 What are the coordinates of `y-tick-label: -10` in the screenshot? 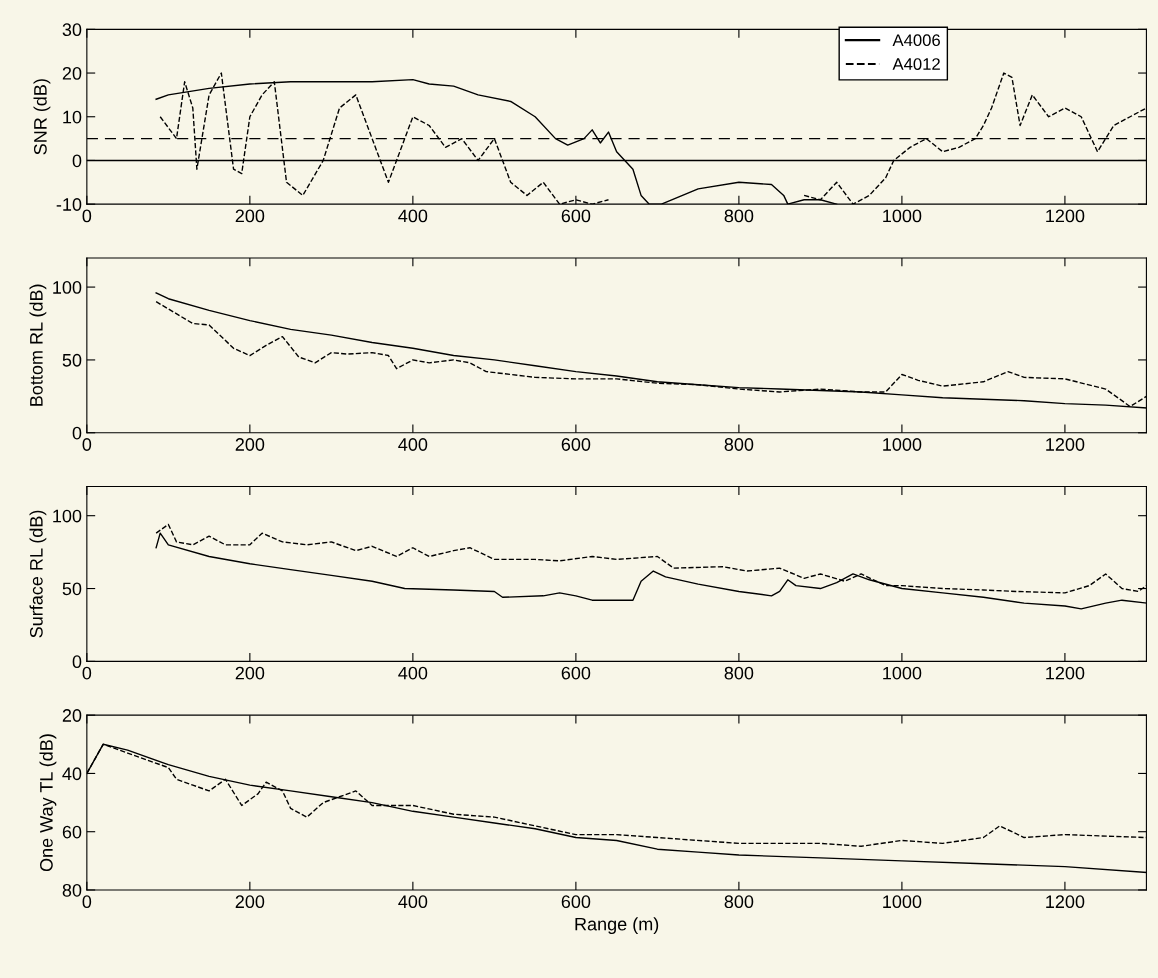 It's located at (69, 204).